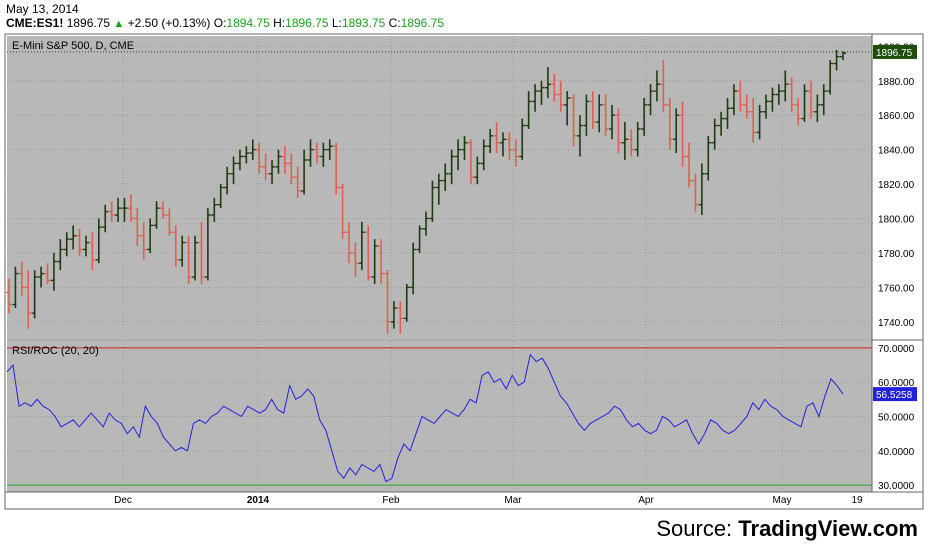 The height and width of the screenshot is (550, 932). What do you see at coordinates (42, 9) in the screenshot?
I see `chart-date: May 13, 2014` at bounding box center [42, 9].